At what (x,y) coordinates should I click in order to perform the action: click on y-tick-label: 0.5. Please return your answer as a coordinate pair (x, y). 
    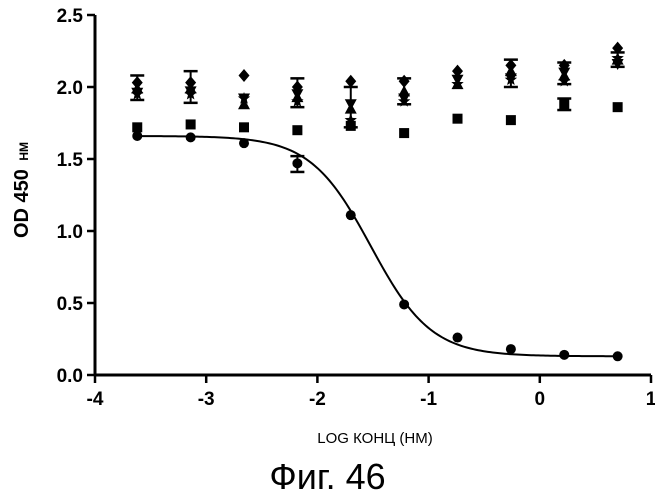
    Looking at the image, I should click on (70, 304).